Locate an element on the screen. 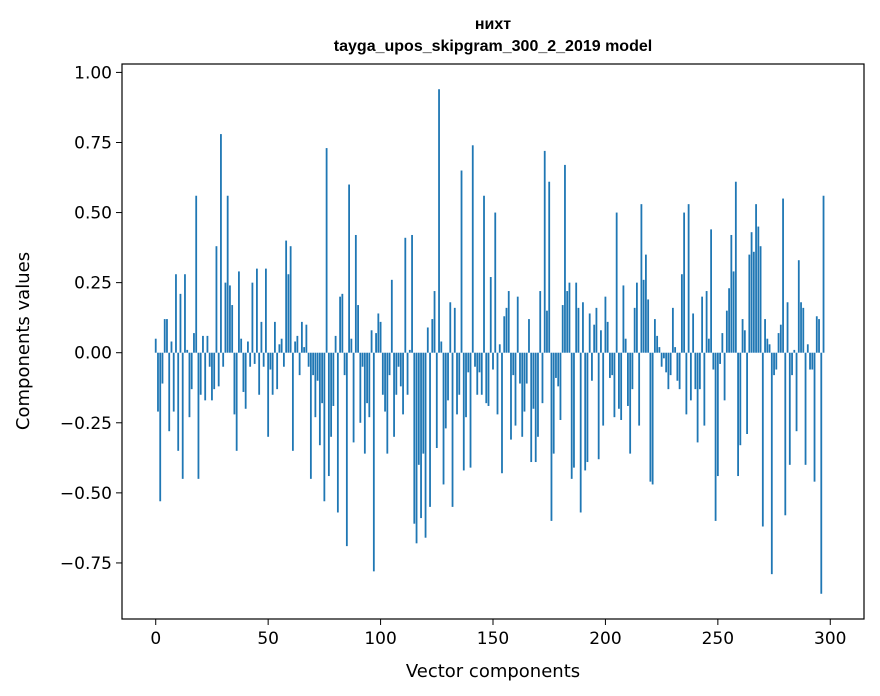 The image size is (880, 696). y-tick-label: 0.00 is located at coordinates (93, 354).